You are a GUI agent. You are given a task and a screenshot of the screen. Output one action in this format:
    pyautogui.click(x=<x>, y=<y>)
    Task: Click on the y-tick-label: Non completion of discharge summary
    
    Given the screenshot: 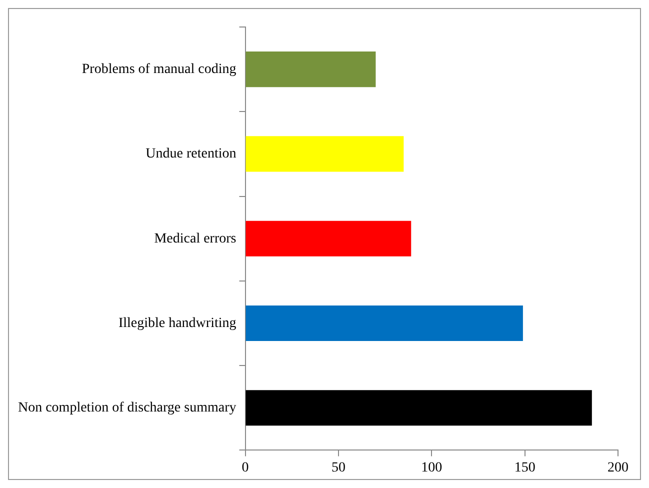 What is the action you would take?
    pyautogui.click(x=127, y=408)
    